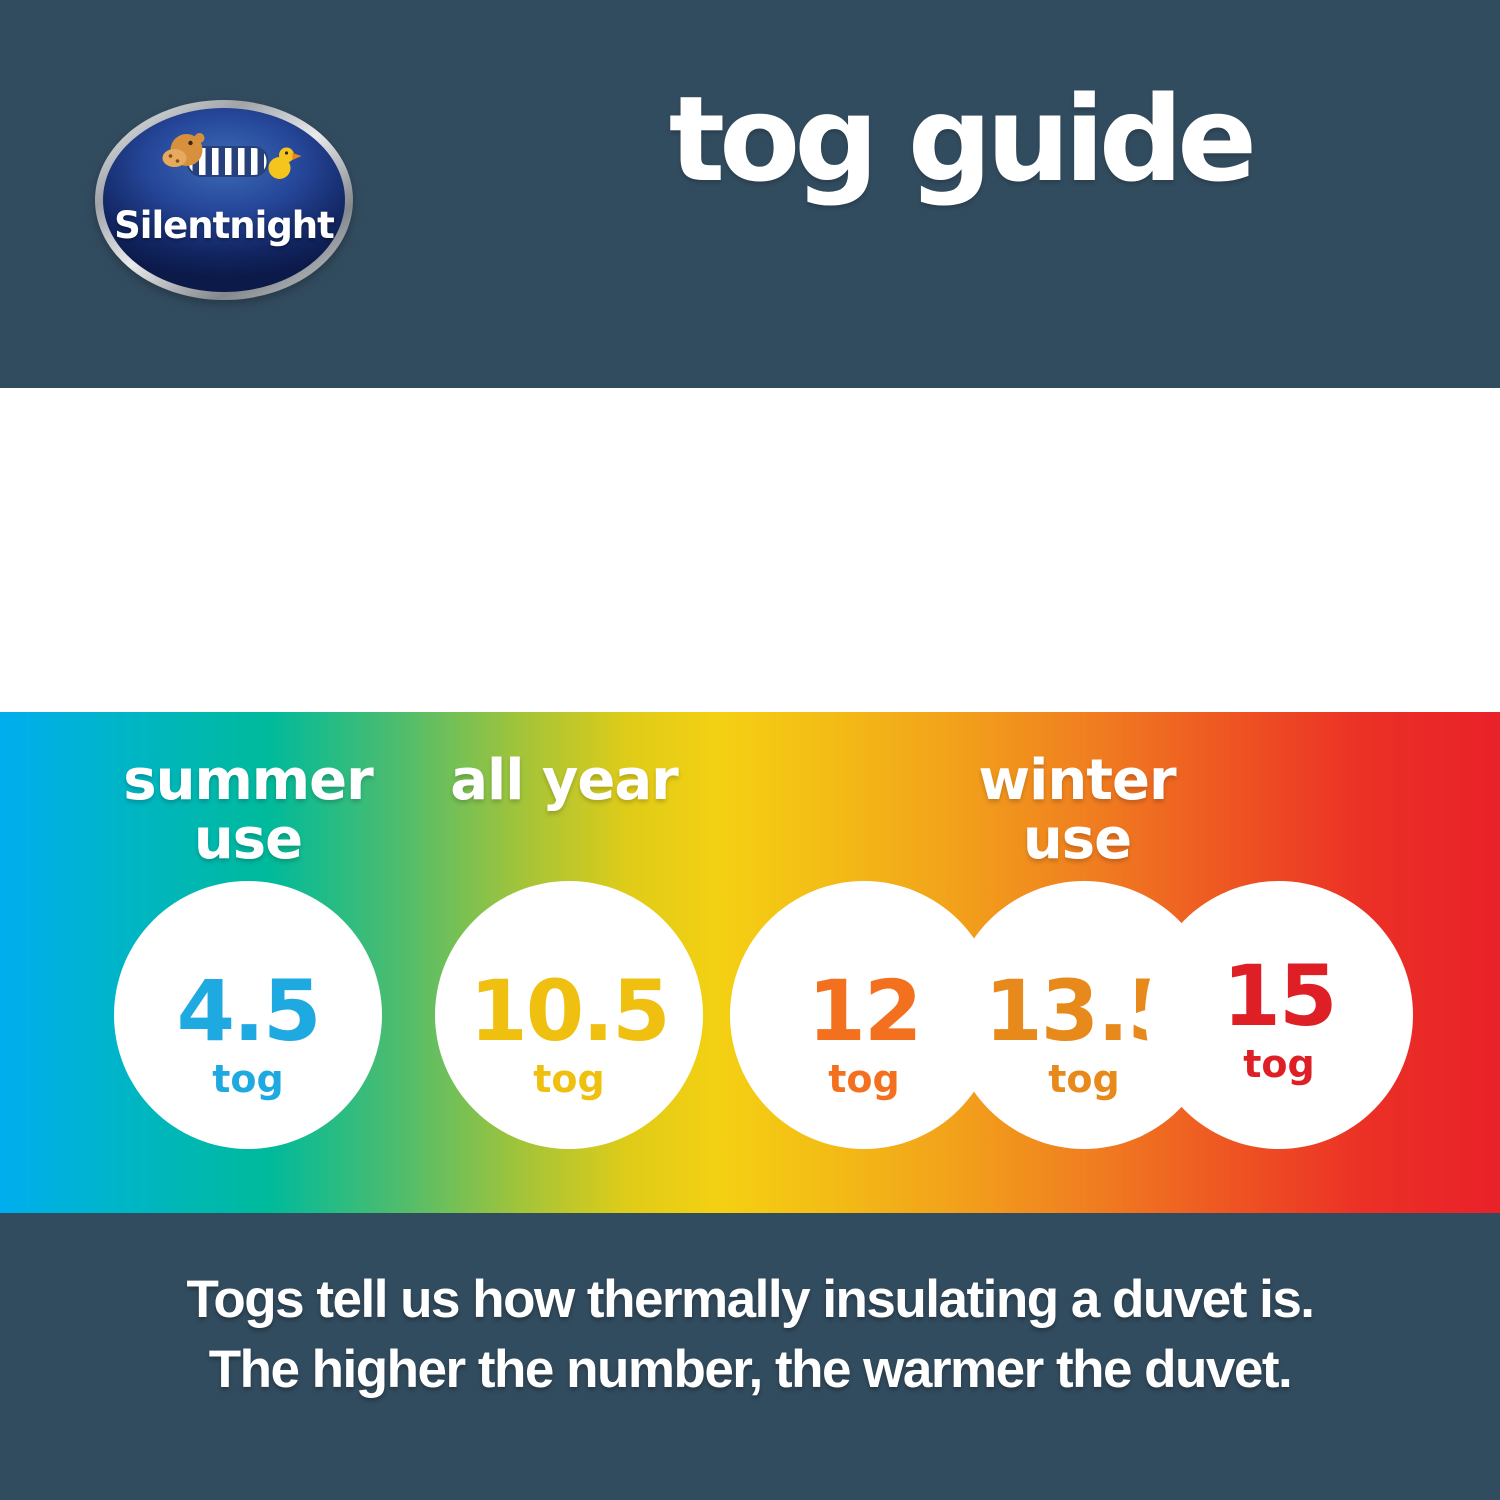 This screenshot has height=1500, width=1500. I want to click on tog-circle-content: 10.5 tog, so click(569, 1031).